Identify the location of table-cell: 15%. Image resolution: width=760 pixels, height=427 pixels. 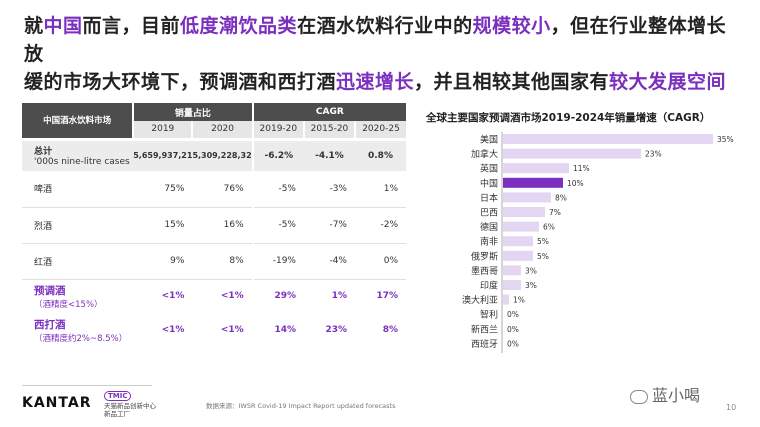
(163, 225).